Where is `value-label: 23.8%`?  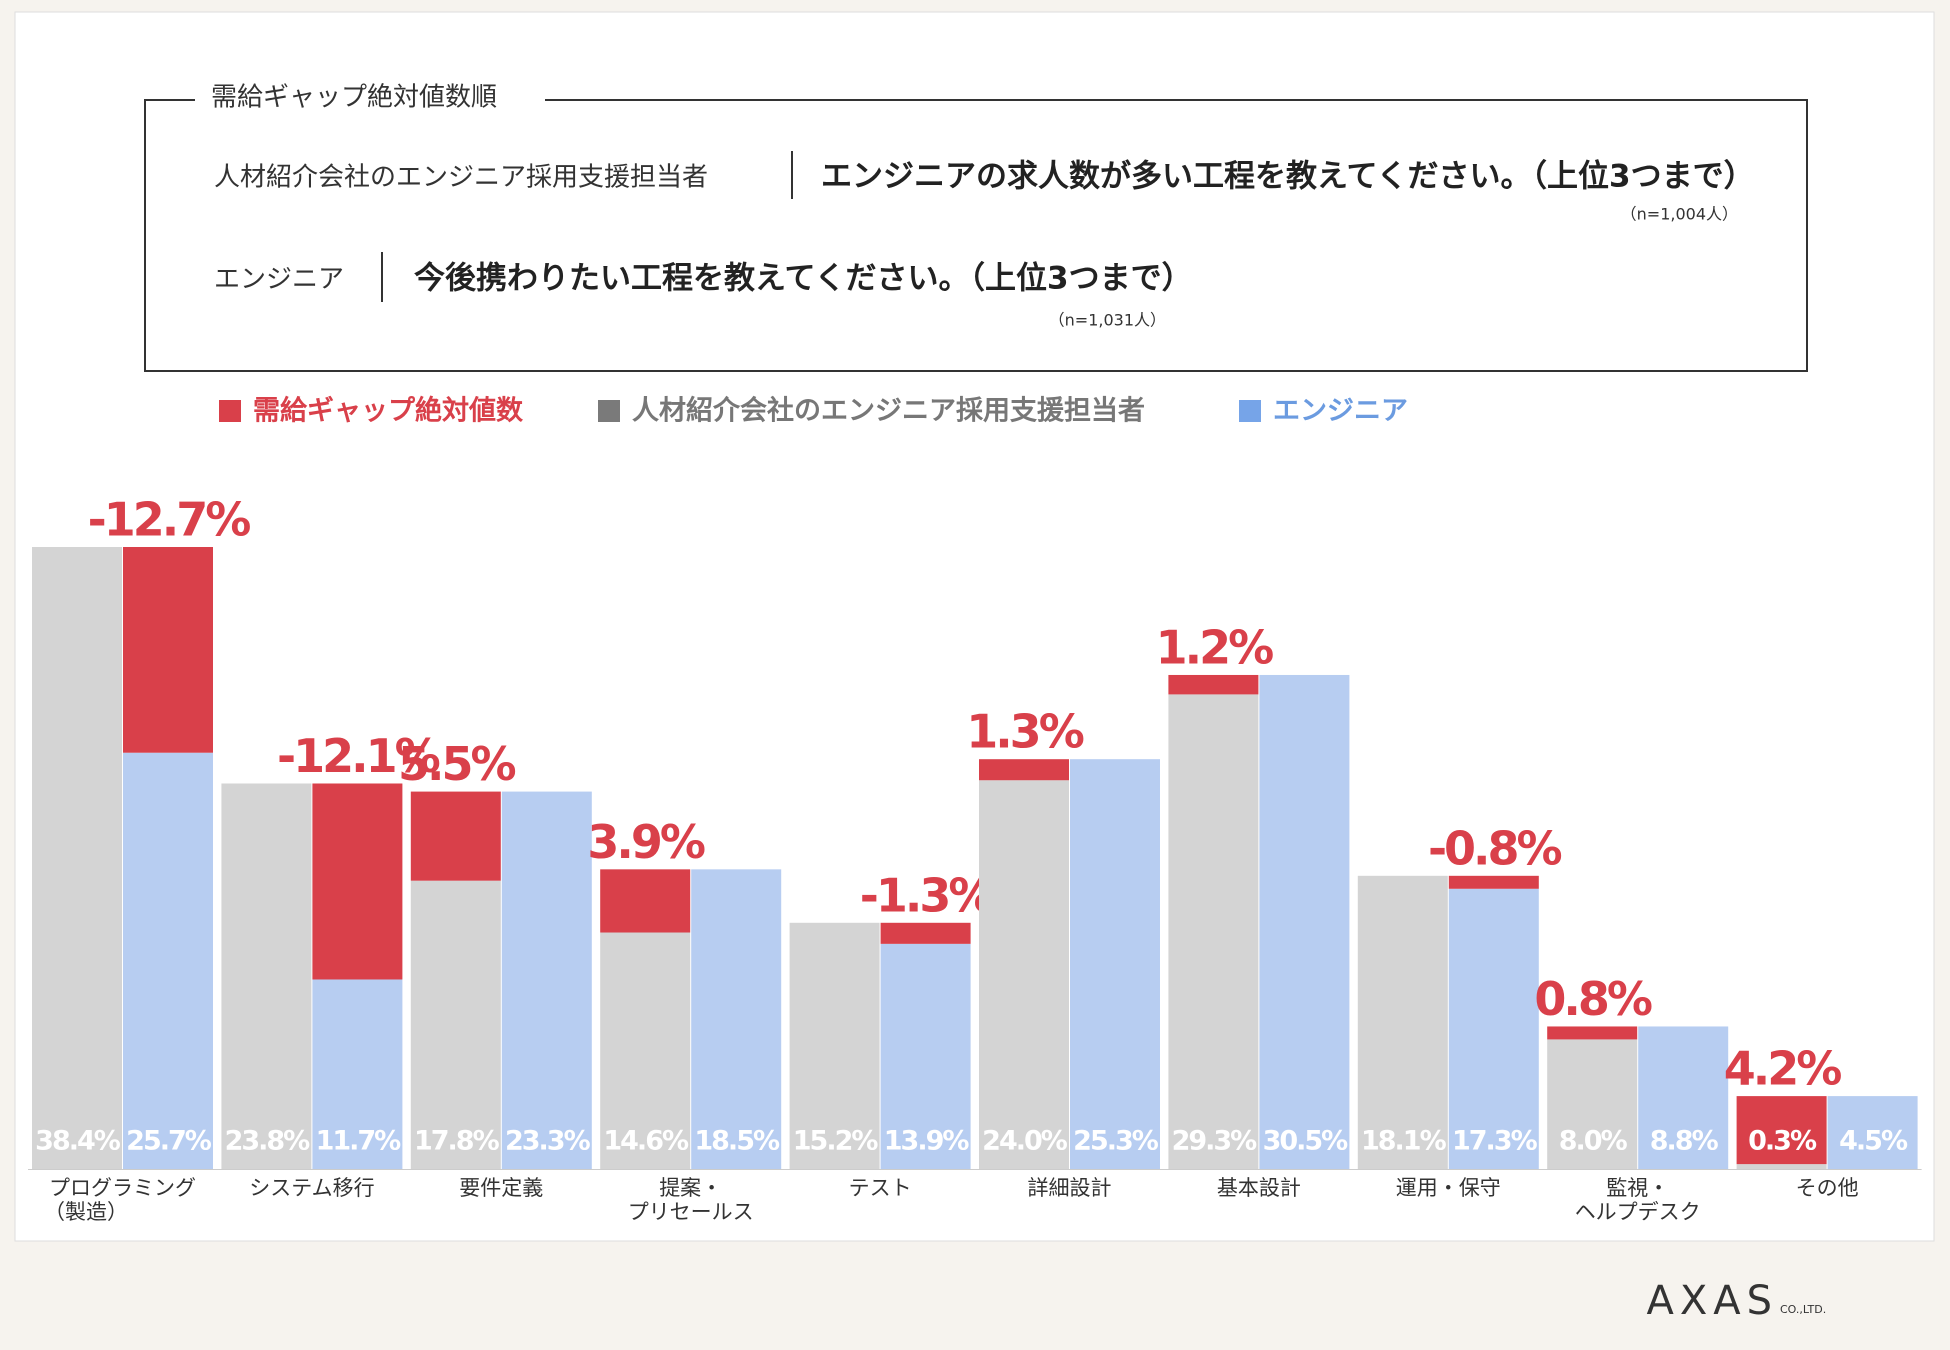 value-label: 23.8% is located at coordinates (268, 1141).